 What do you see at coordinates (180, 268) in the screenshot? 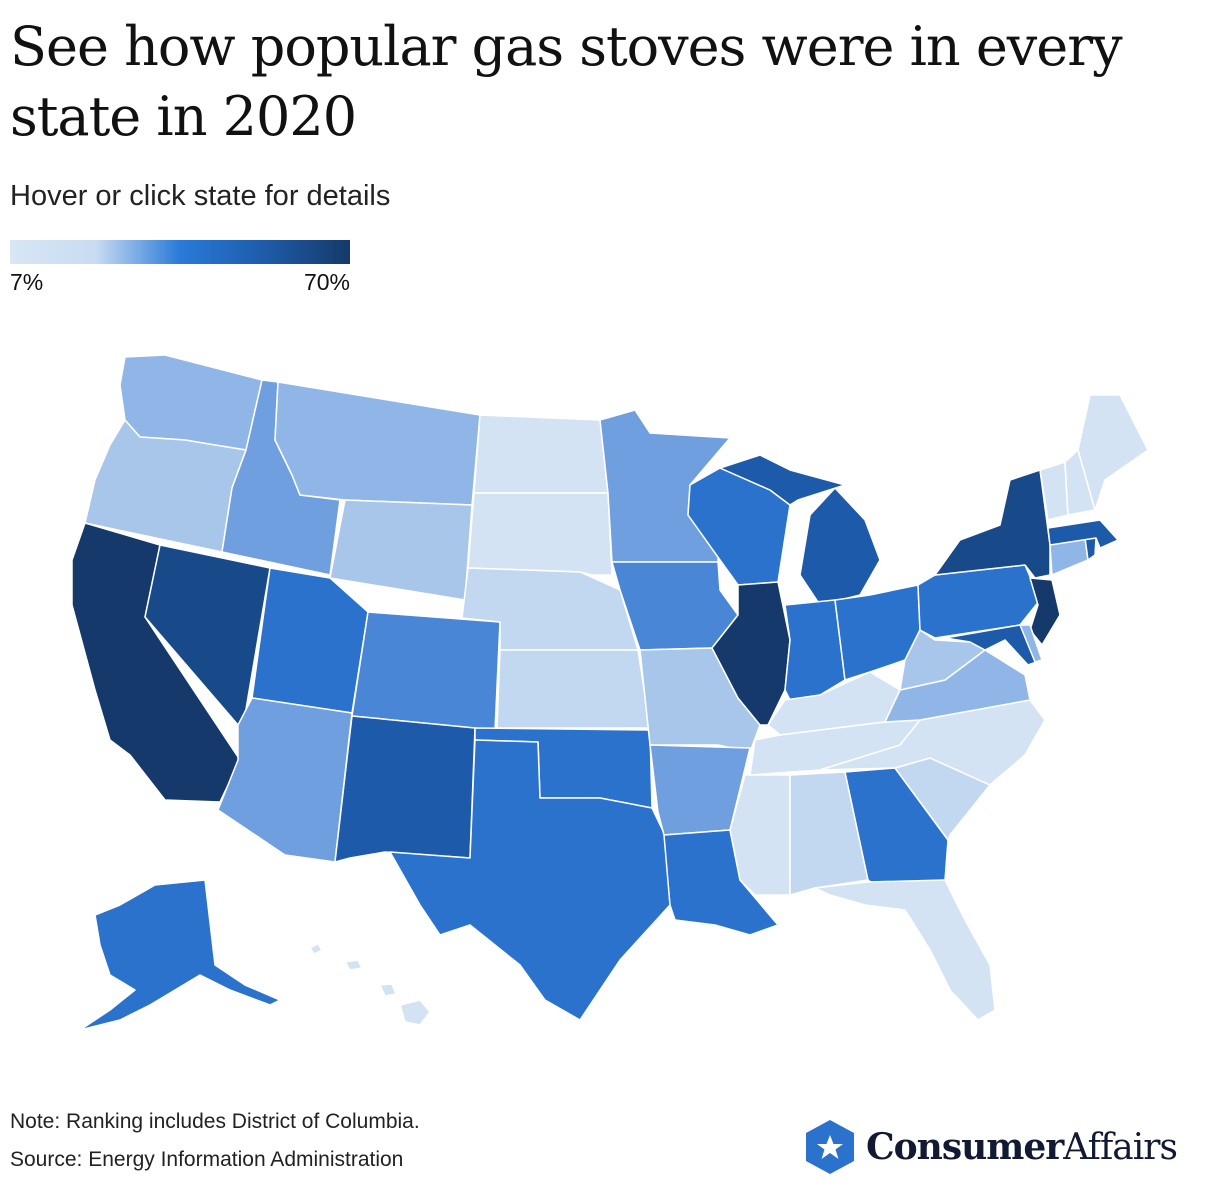
I see `color-legend: 7% 70%` at bounding box center [180, 268].